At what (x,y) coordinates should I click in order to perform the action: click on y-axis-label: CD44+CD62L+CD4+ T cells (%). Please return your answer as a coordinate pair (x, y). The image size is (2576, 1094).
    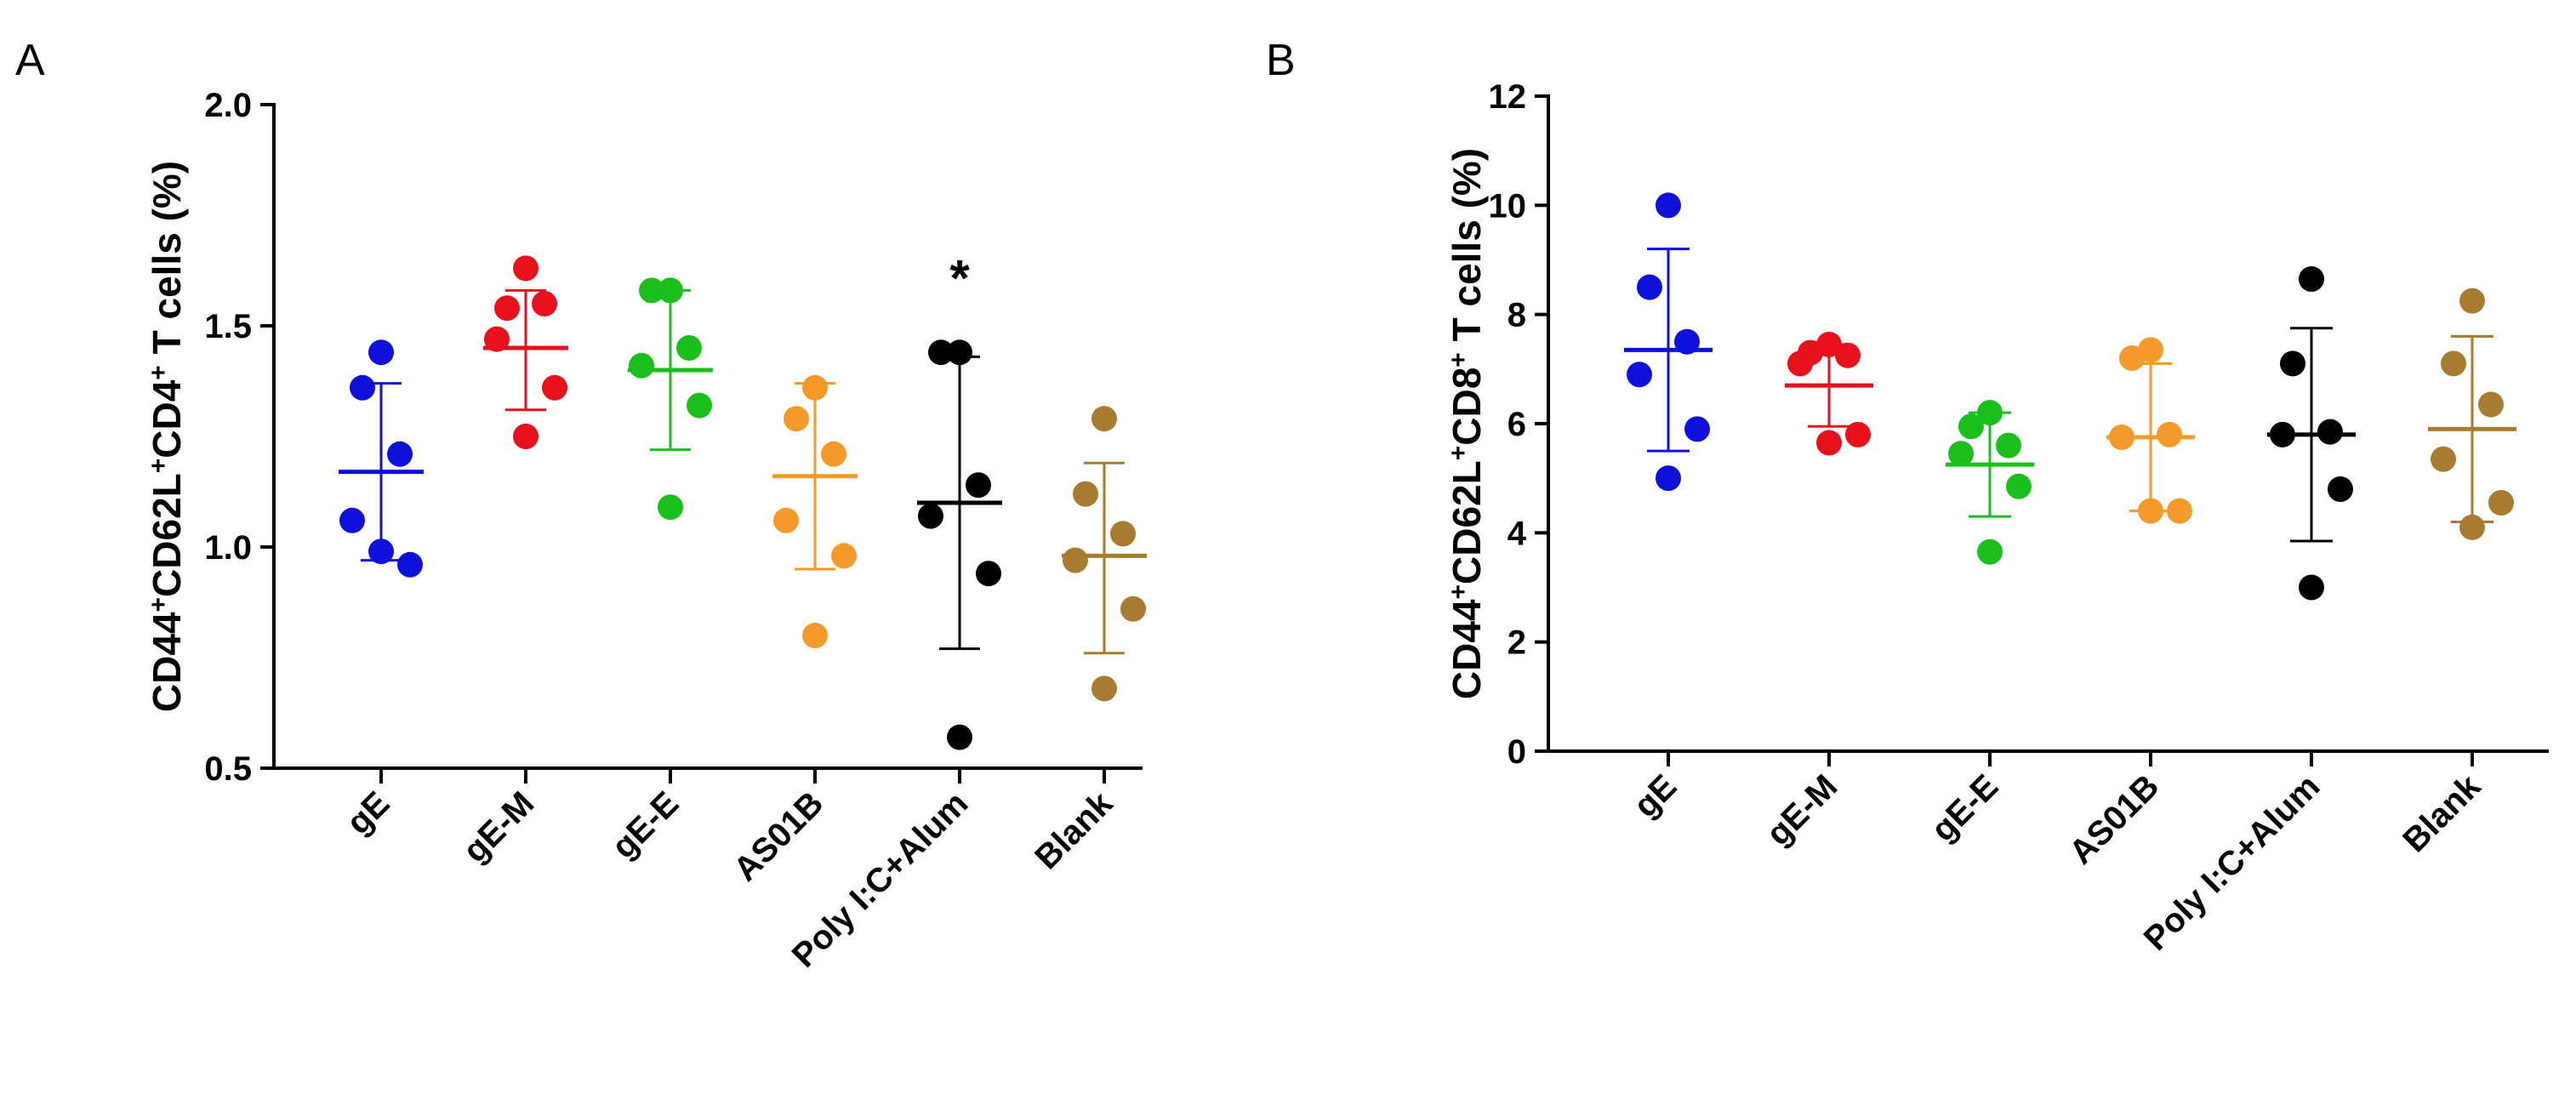
    Looking at the image, I should click on (167, 437).